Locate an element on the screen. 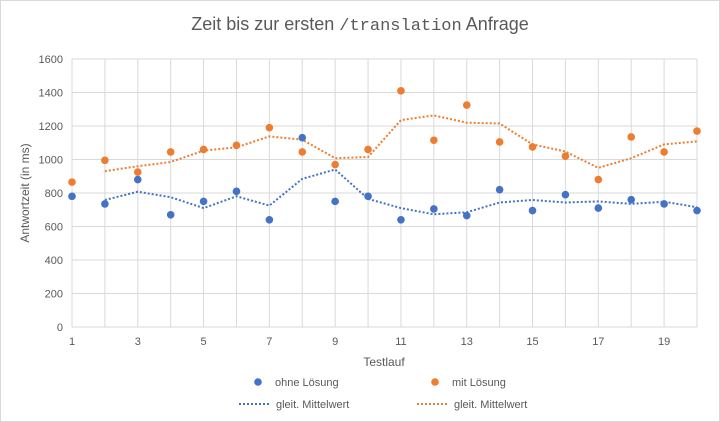  y-axis-label: Antwortzeit (in ms) is located at coordinates (25, 192).